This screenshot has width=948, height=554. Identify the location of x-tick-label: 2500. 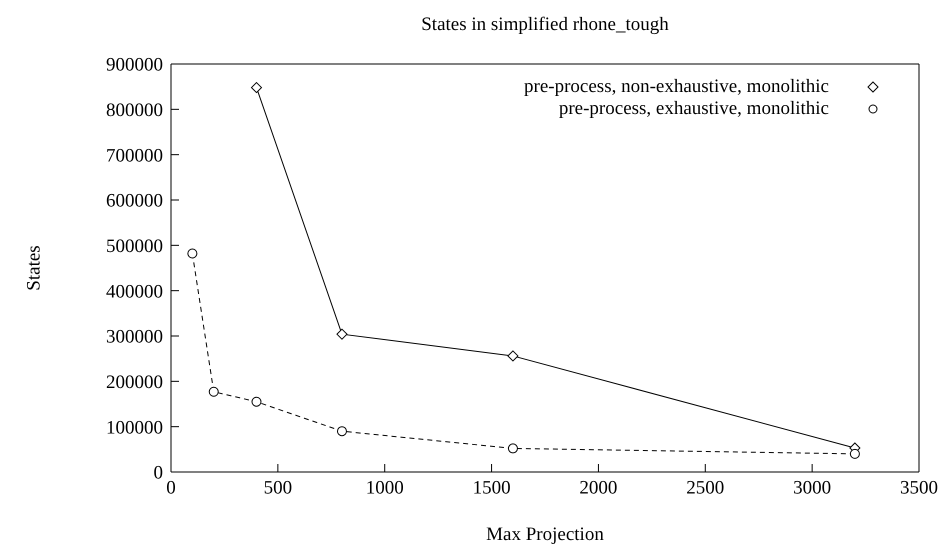
(705, 487).